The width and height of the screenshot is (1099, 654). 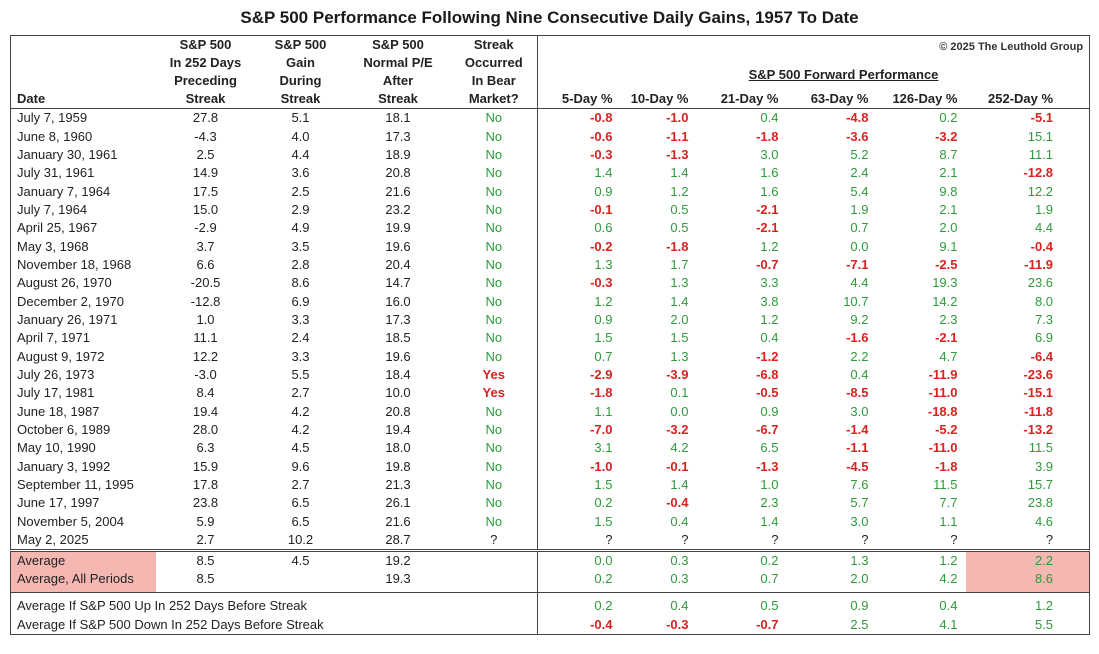 What do you see at coordinates (769, 246) in the screenshot?
I see `cell: 1.2` at bounding box center [769, 246].